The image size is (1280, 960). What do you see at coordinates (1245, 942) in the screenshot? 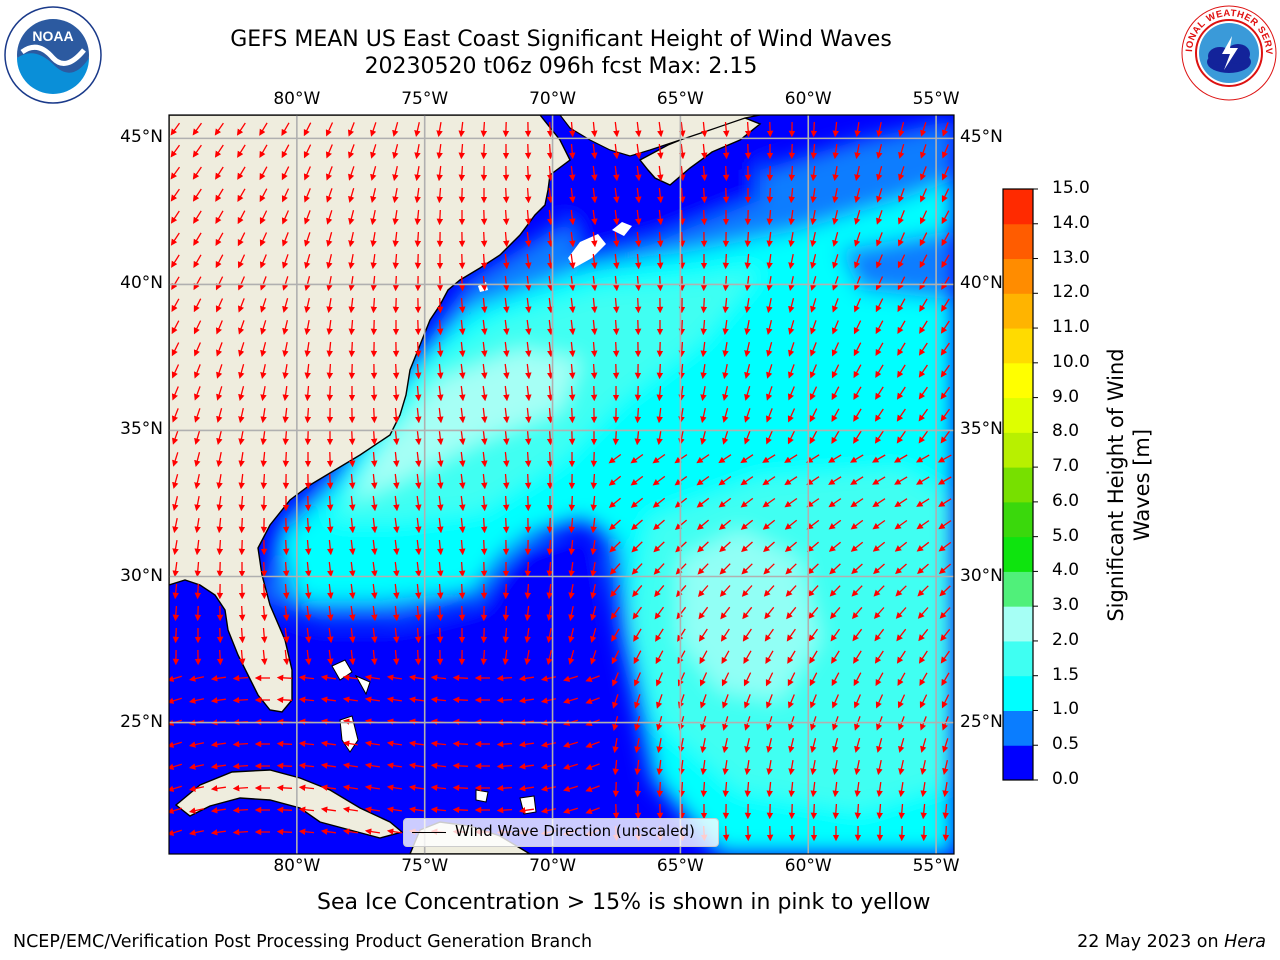
I see `footer-machine: Hera` at bounding box center [1245, 942].